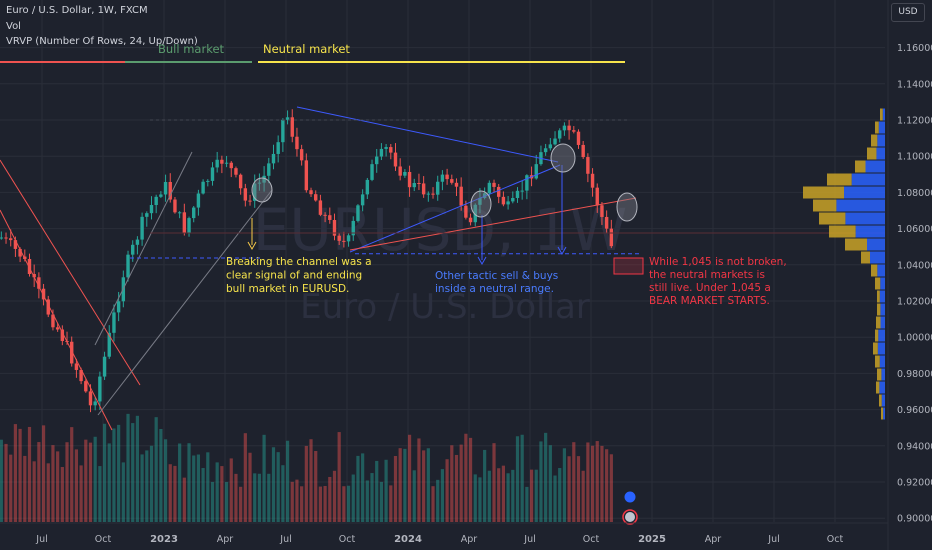 This screenshot has height=550, width=932. Describe the element at coordinates (306, 49) in the screenshot. I see `neutral-market-label: Neutral market` at that location.